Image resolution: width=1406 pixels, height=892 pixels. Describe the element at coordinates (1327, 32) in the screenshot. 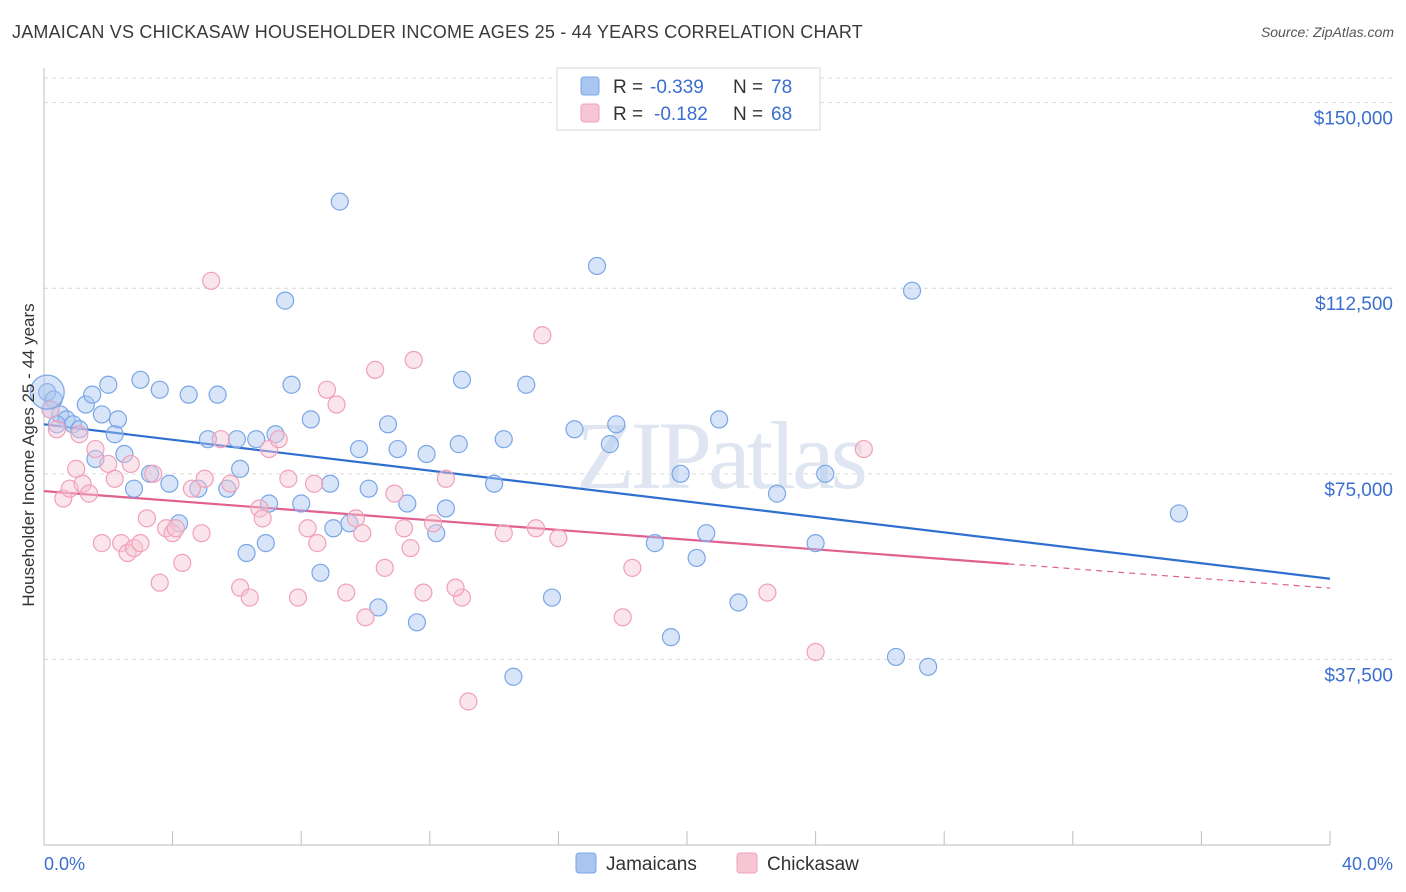

I see `chart-source: Source: ZipAtlas.com` at that location.